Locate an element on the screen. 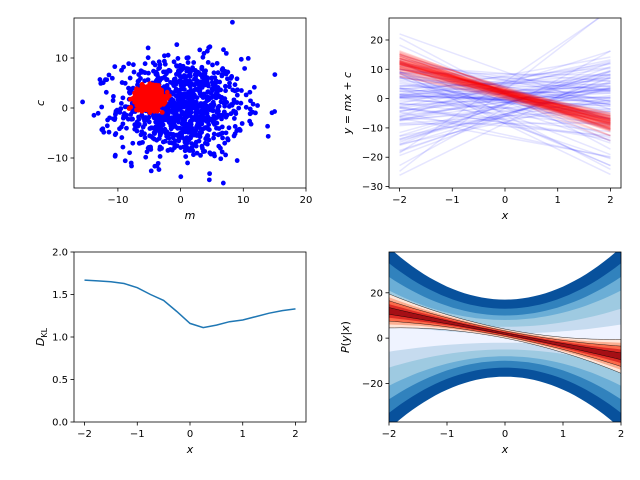 This screenshot has width=640, height=480. x-tick-label: 2 is located at coordinates (610, 200).